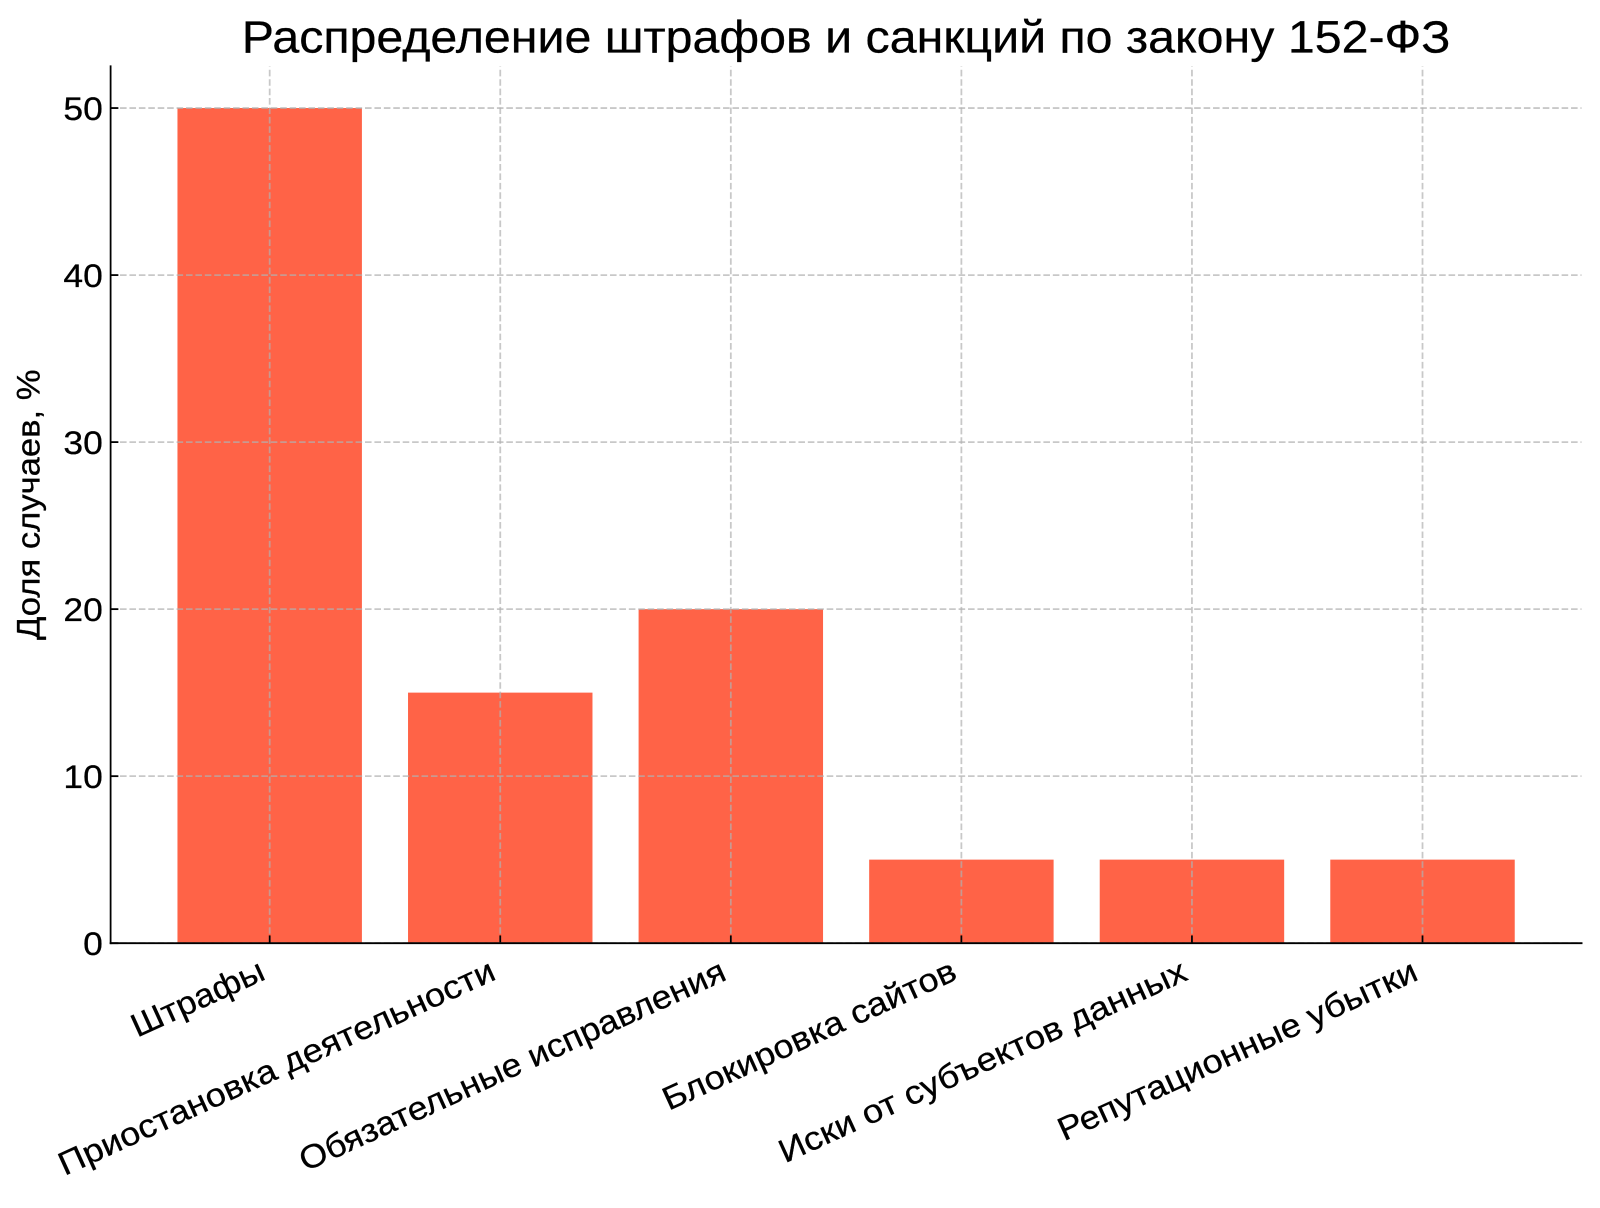 The height and width of the screenshot is (1208, 1600). Describe the element at coordinates (82, 776) in the screenshot. I see `svg-text: 10` at that location.